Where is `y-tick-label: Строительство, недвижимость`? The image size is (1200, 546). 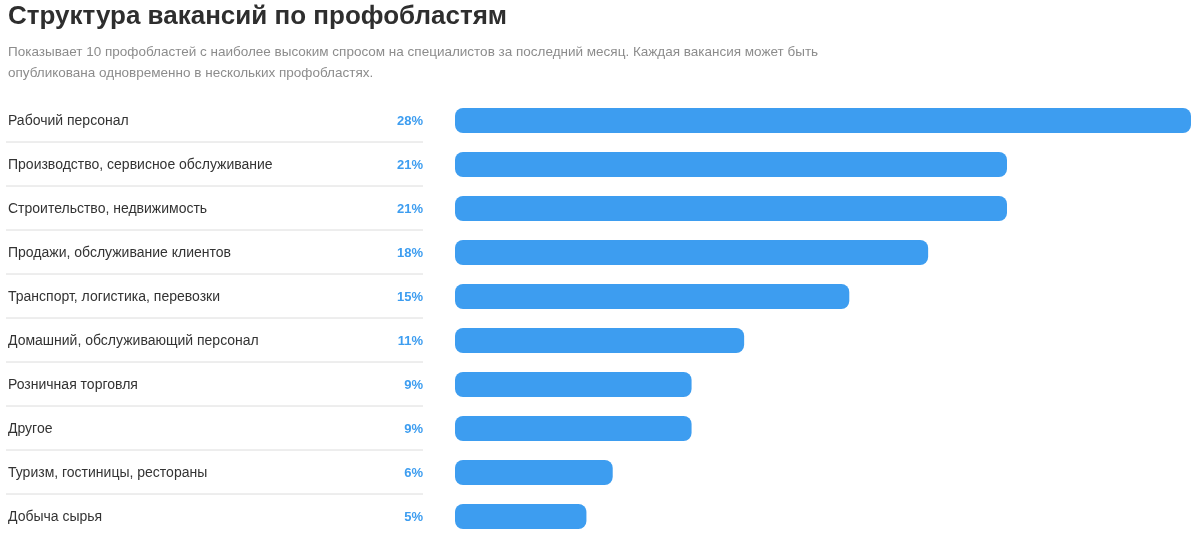 y-tick-label: Строительство, недвижимость is located at coordinates (108, 207).